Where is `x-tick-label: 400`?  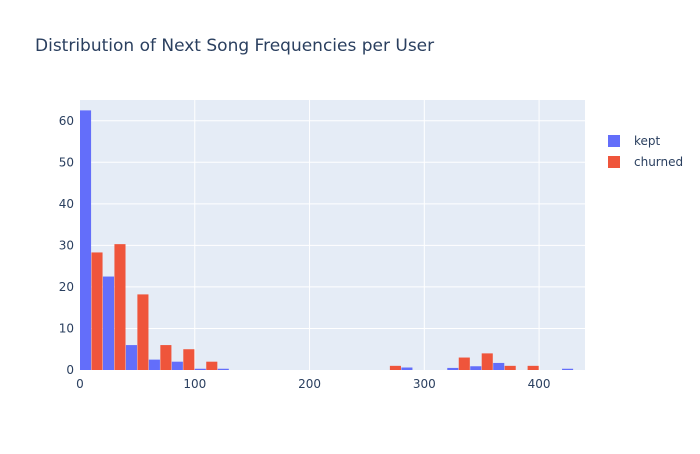 x-tick-label: 400 is located at coordinates (539, 384).